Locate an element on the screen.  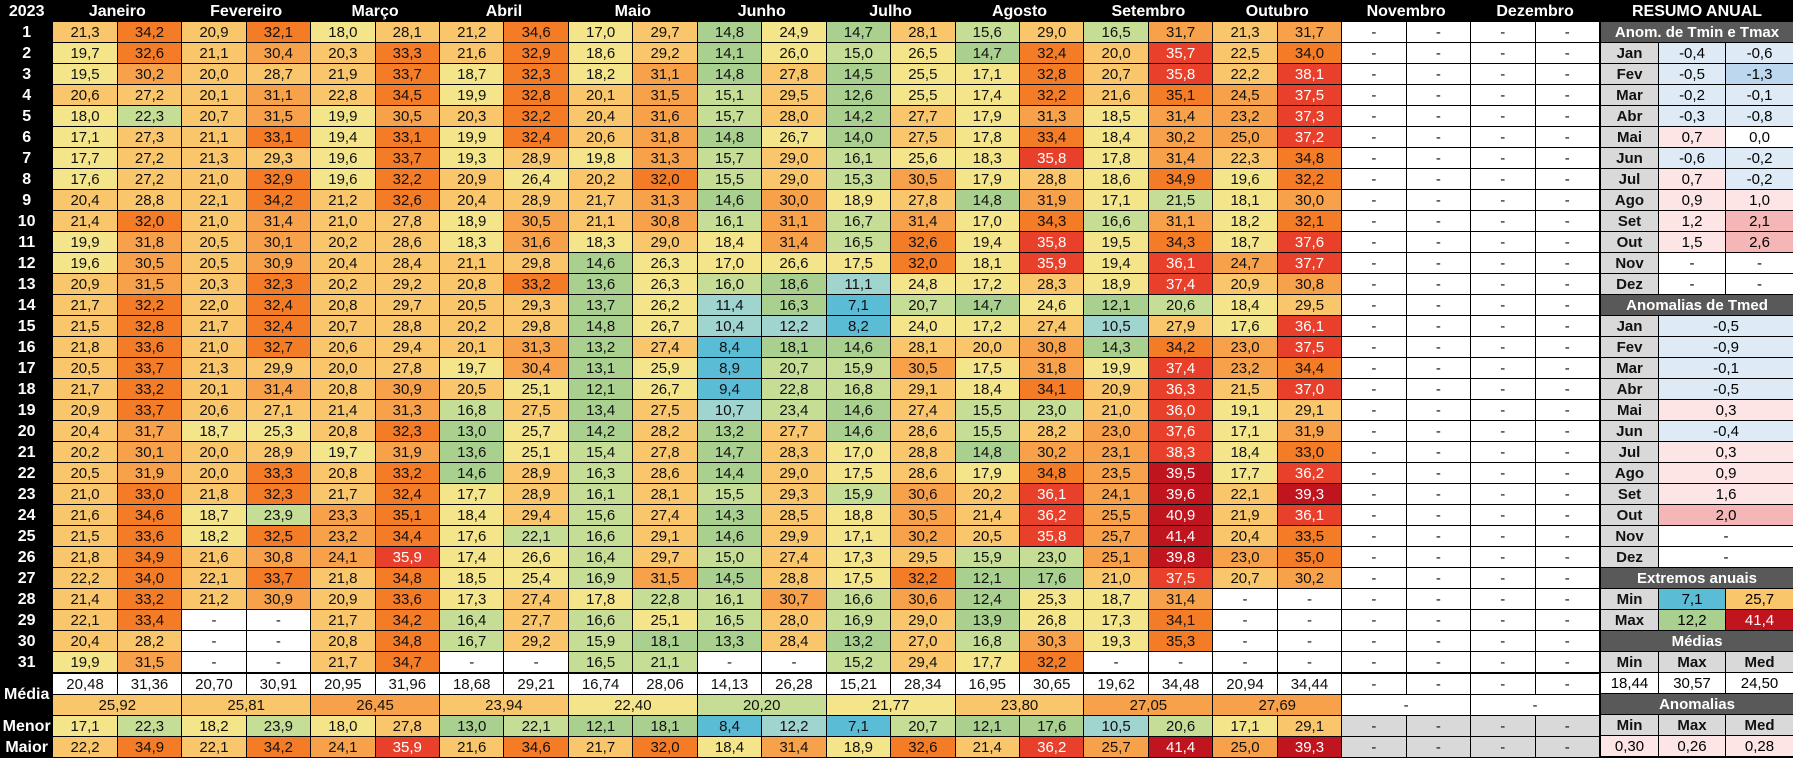
media-row-label: Média is located at coordinates (27, 694).